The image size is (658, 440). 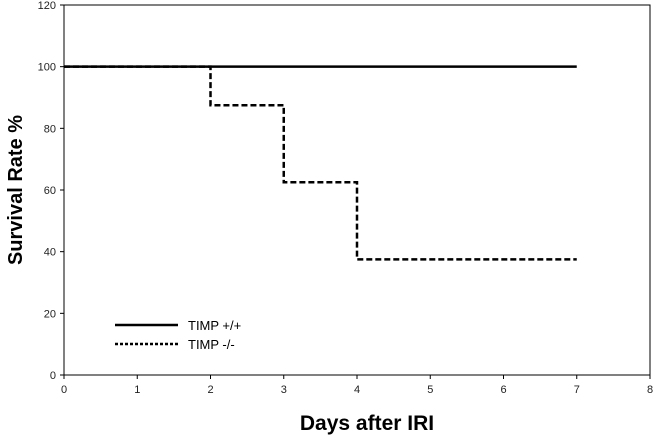 What do you see at coordinates (503, 390) in the screenshot?
I see `x-tick-label: 6` at bounding box center [503, 390].